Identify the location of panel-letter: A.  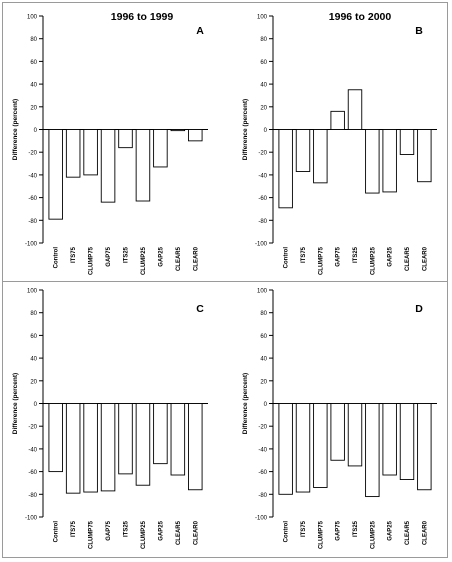
(200, 31).